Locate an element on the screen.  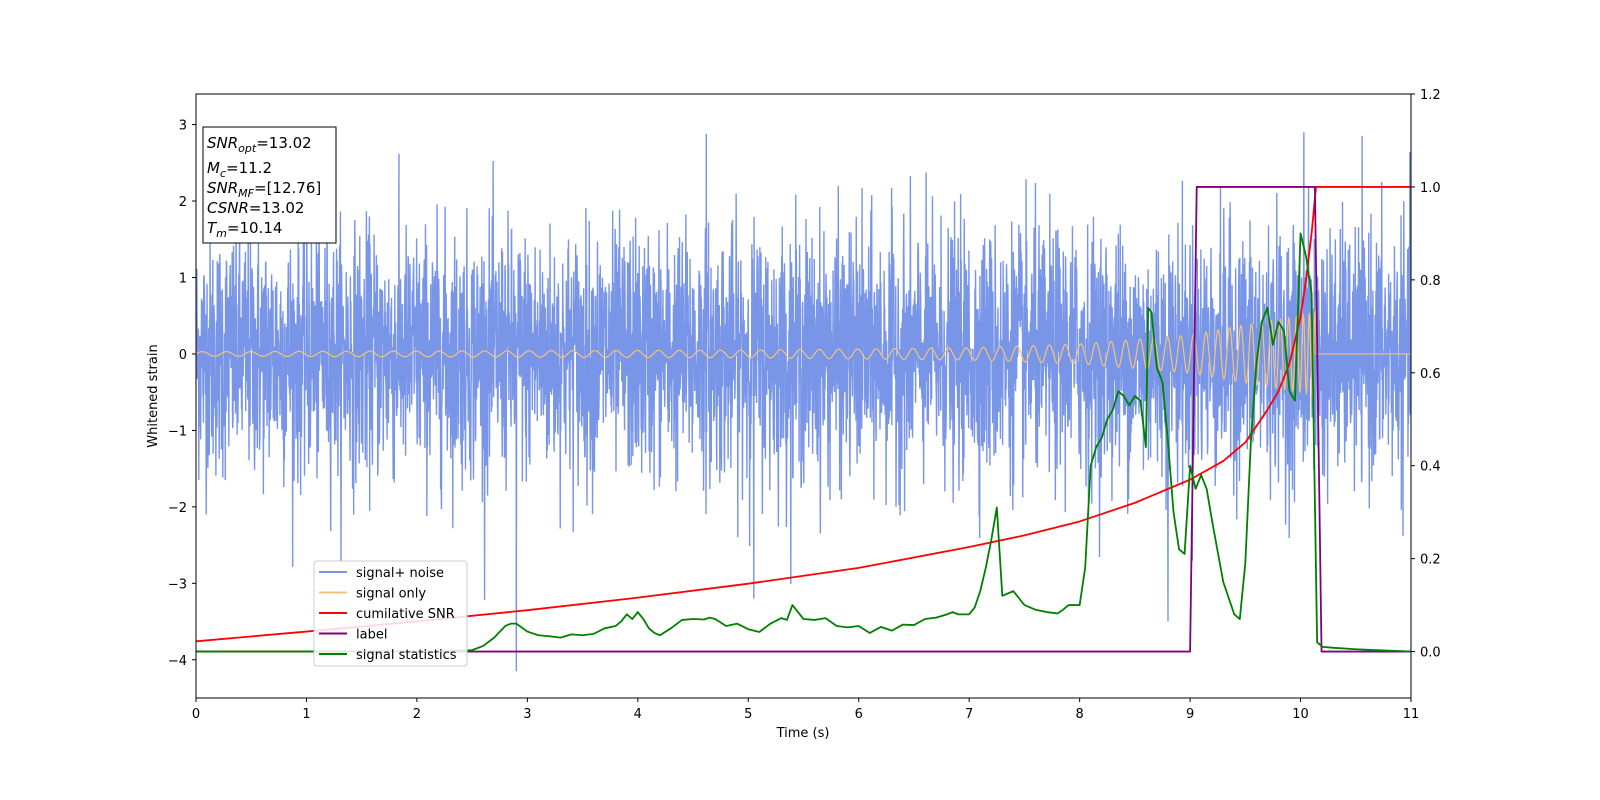
y2-tick-label: 0.4 is located at coordinates (1430, 467).